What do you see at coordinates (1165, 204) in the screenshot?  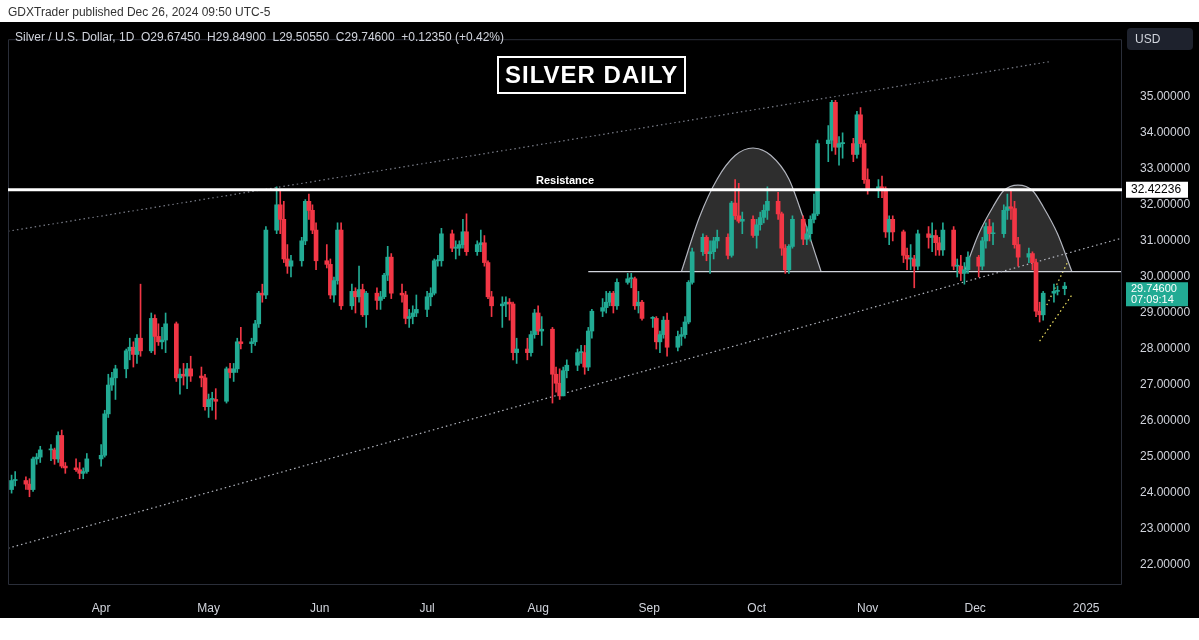 I see `y-tick-label: 32.00000` at bounding box center [1165, 204].